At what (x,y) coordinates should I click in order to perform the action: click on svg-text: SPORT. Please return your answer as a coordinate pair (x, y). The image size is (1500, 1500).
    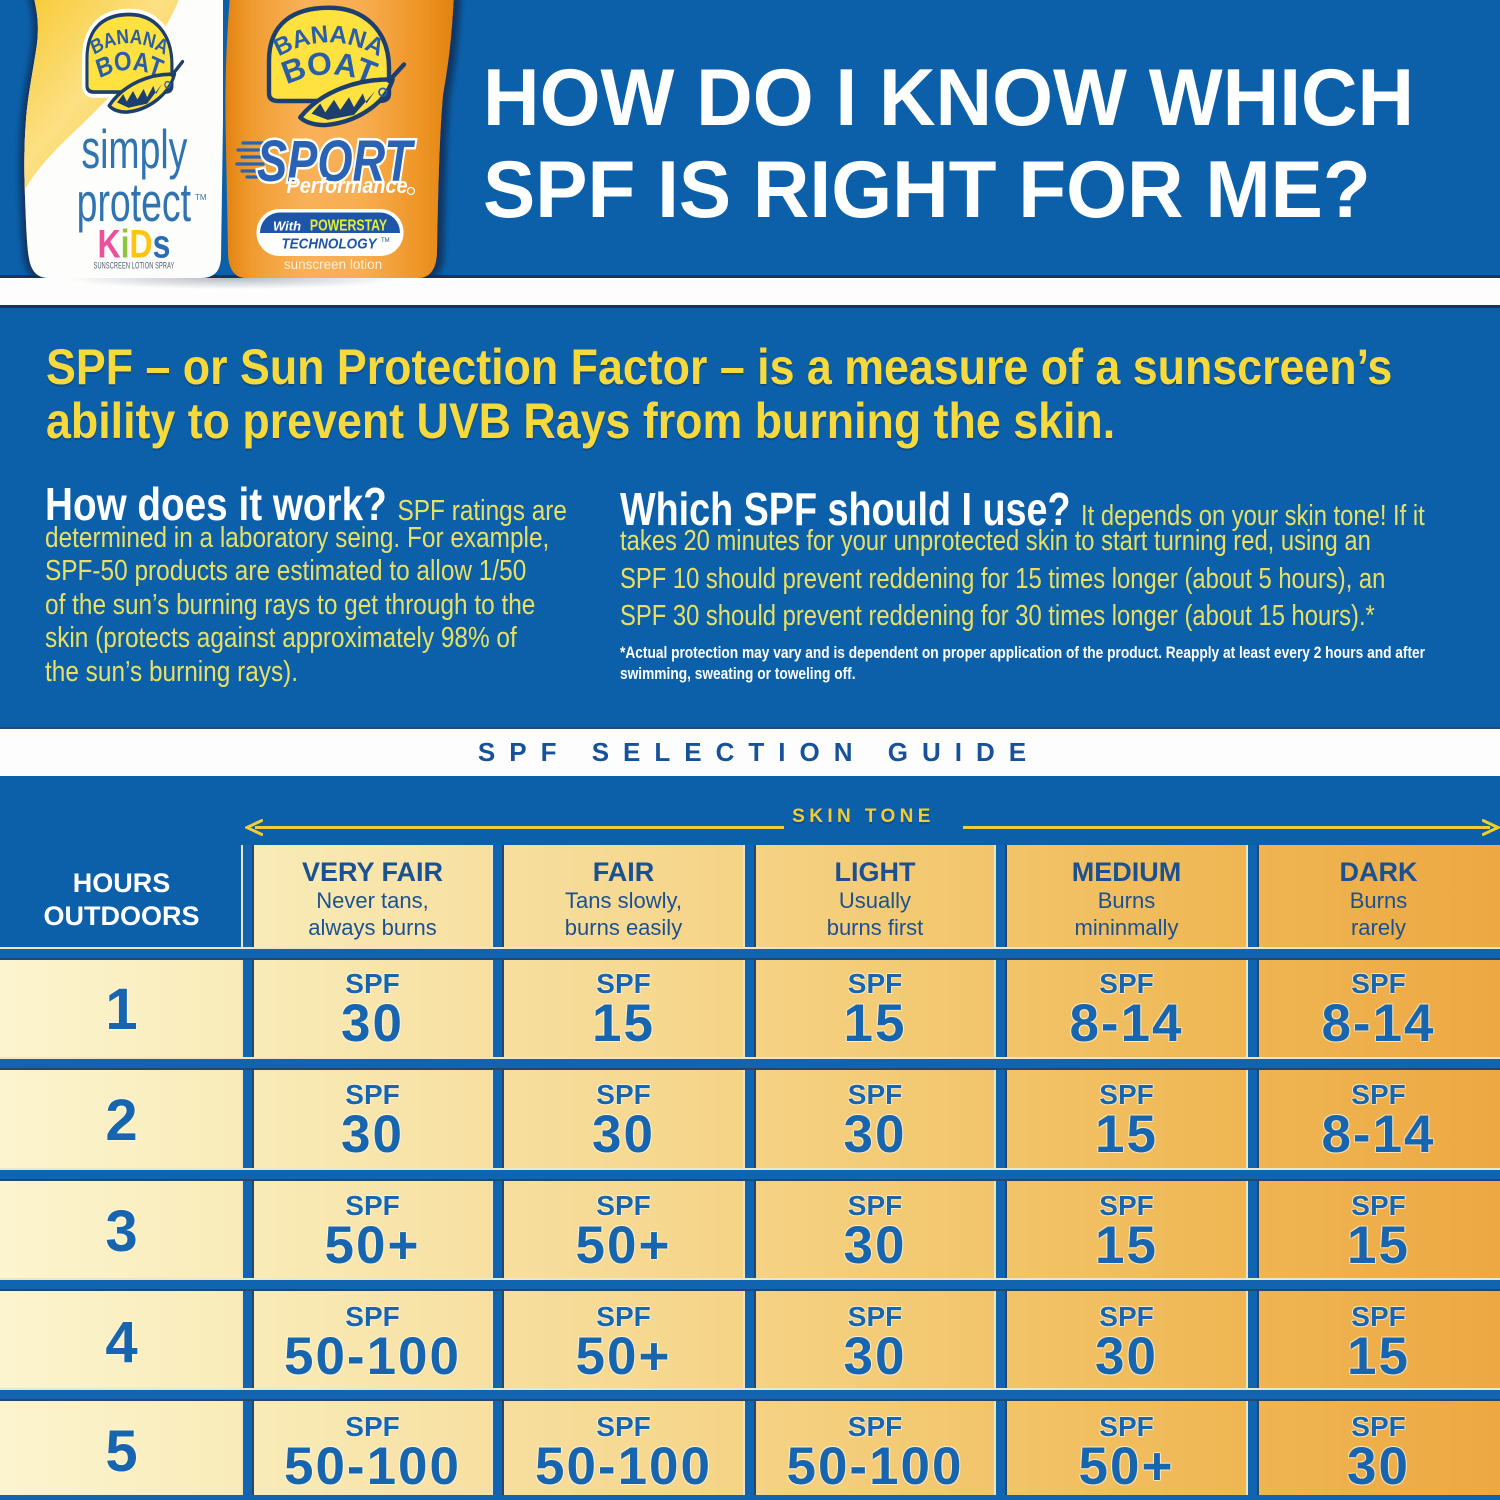
    Looking at the image, I should click on (336, 162).